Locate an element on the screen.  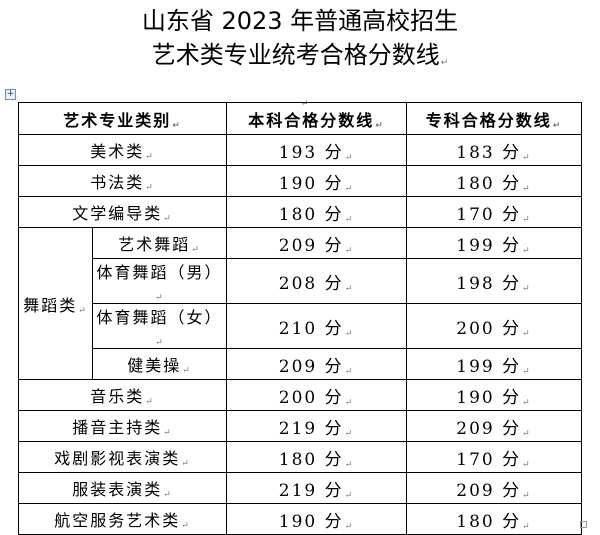
category-cell: 美术类 is located at coordinates (122, 150).